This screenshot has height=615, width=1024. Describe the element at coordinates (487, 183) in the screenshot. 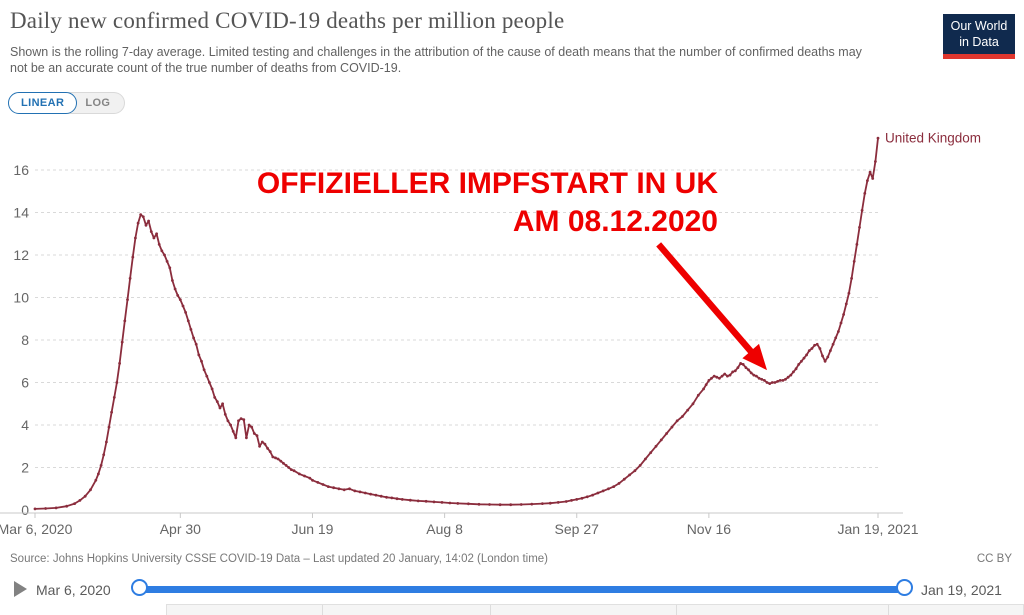

I see `annotation-line1: OFFIZIELLER IMPFSTART IN UK` at that location.